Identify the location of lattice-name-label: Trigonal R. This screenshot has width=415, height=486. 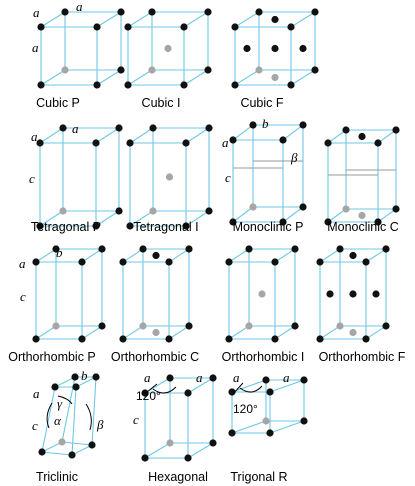
(258, 477).